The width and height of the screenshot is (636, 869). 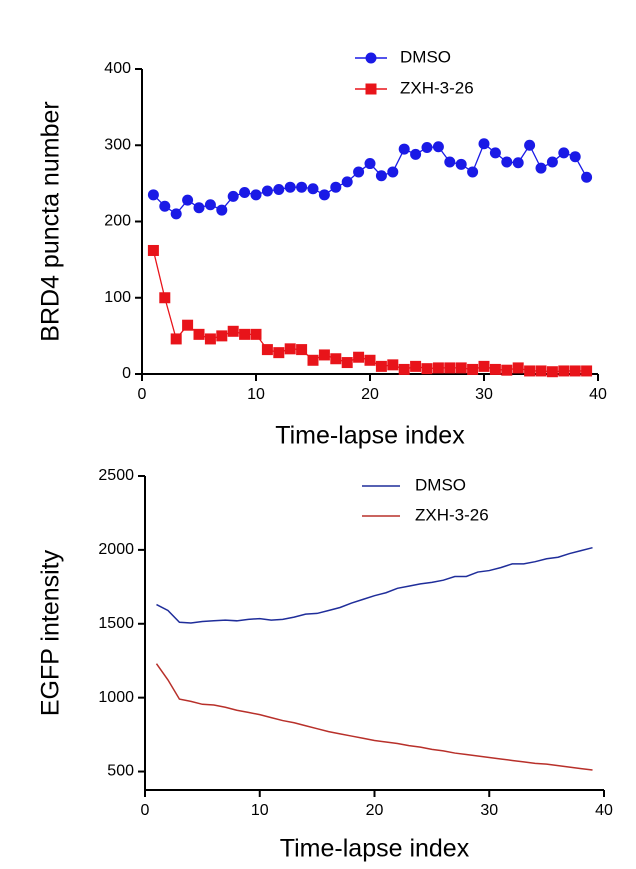 What do you see at coordinates (51, 632) in the screenshot?
I see `y-axis-label: EGFP intensity` at bounding box center [51, 632].